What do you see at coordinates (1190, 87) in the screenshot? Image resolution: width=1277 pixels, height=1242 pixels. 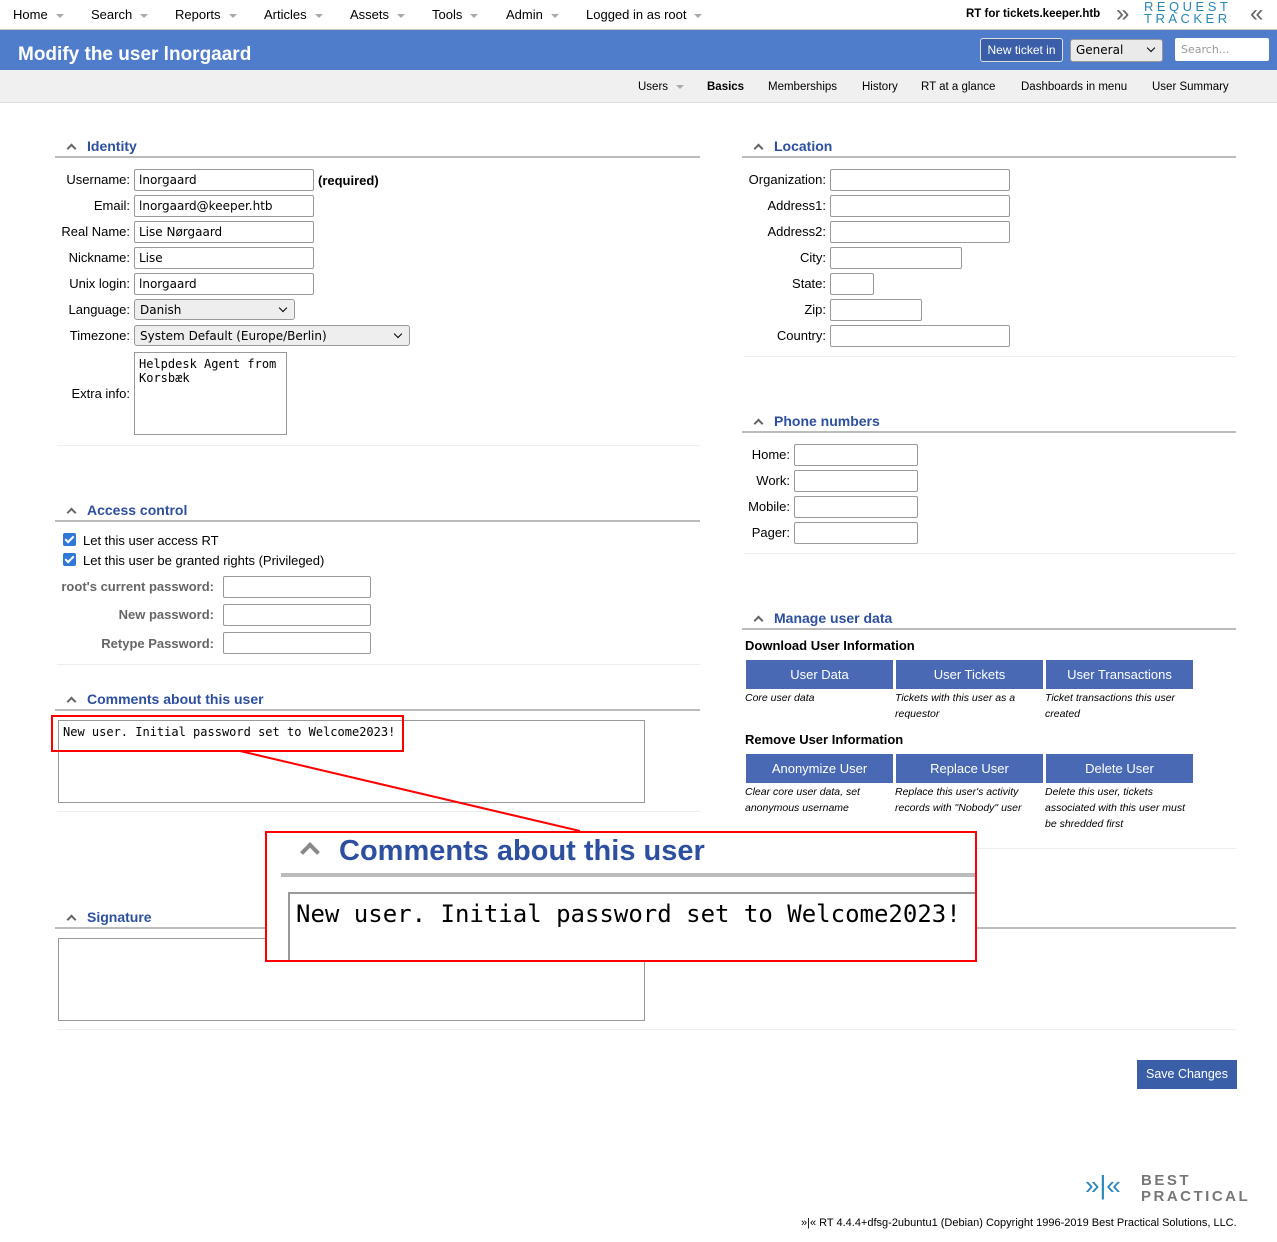 I see `tab-user-summary: User Summary` at bounding box center [1190, 87].